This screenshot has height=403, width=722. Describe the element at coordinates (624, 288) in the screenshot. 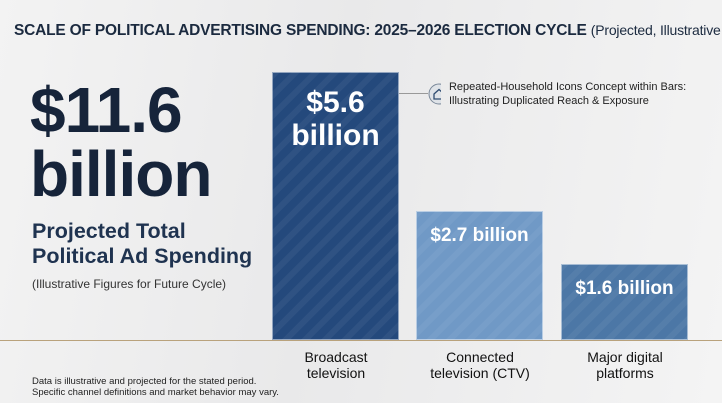

I see `value-label: $1.6 billion` at that location.